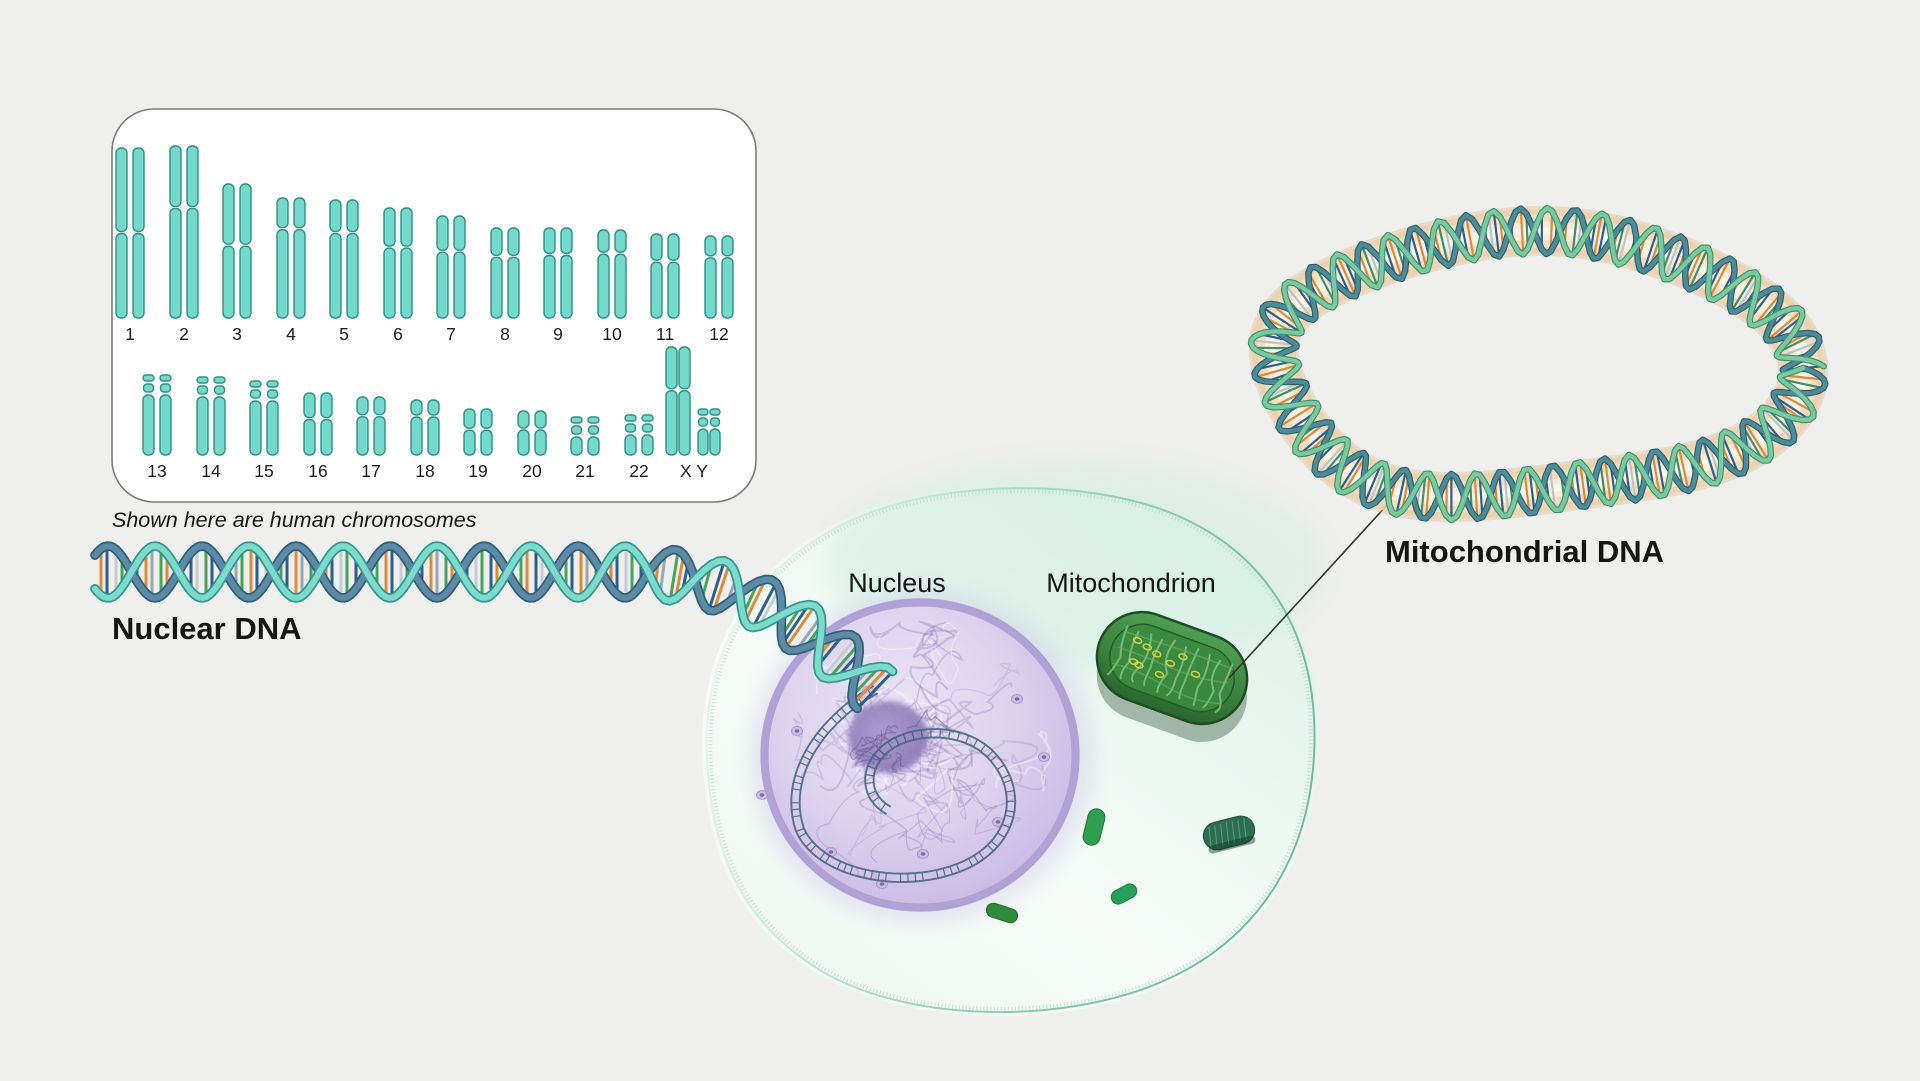 This screenshot has height=1081, width=1920. What do you see at coordinates (263, 471) in the screenshot?
I see `chromosome-number-label: 15` at bounding box center [263, 471].